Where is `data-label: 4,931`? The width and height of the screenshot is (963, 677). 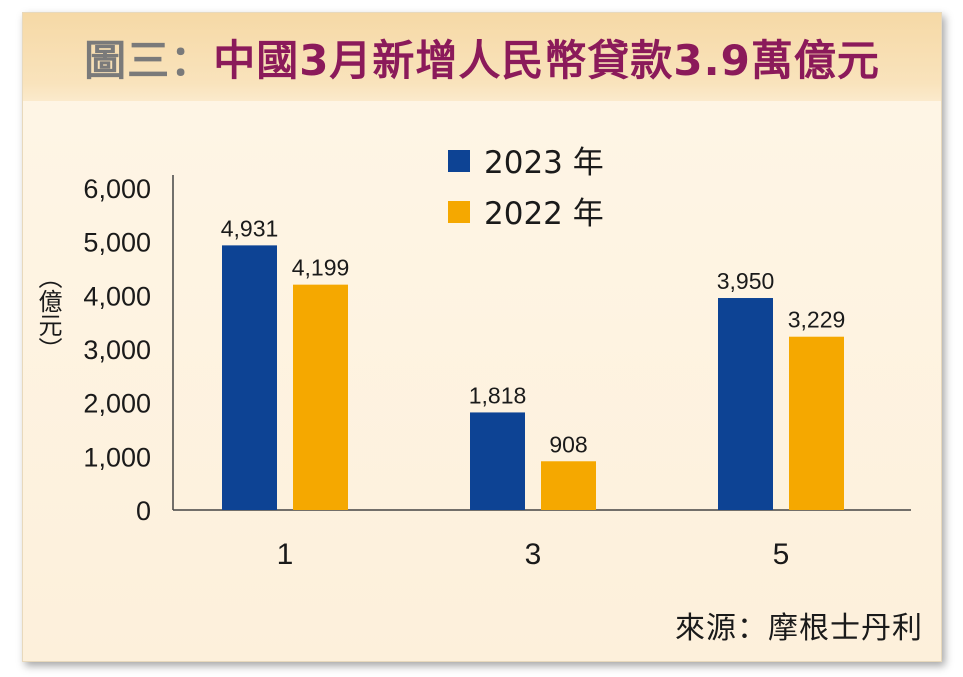
data-label: 4,931 is located at coordinates (250, 228).